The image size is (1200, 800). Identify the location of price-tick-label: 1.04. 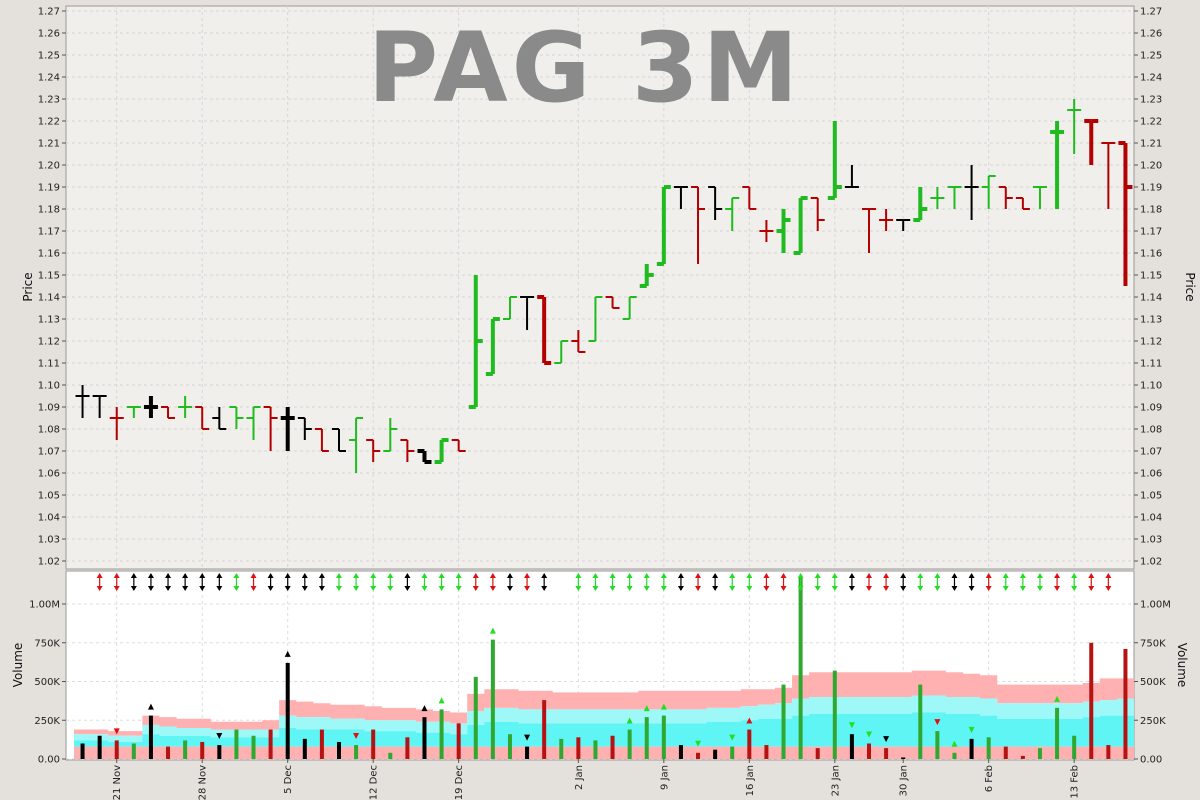
(49, 518).